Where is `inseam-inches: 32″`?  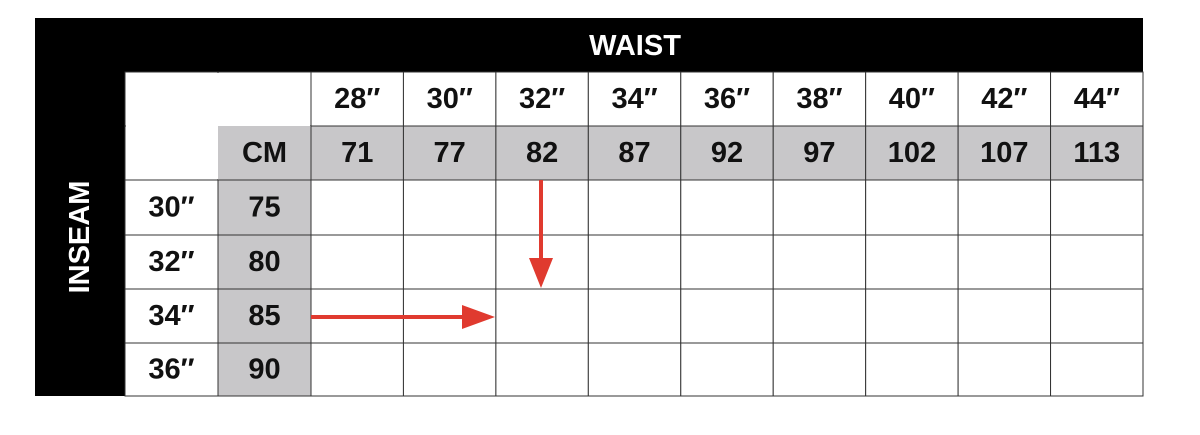 inseam-inches: 32″ is located at coordinates (171, 262).